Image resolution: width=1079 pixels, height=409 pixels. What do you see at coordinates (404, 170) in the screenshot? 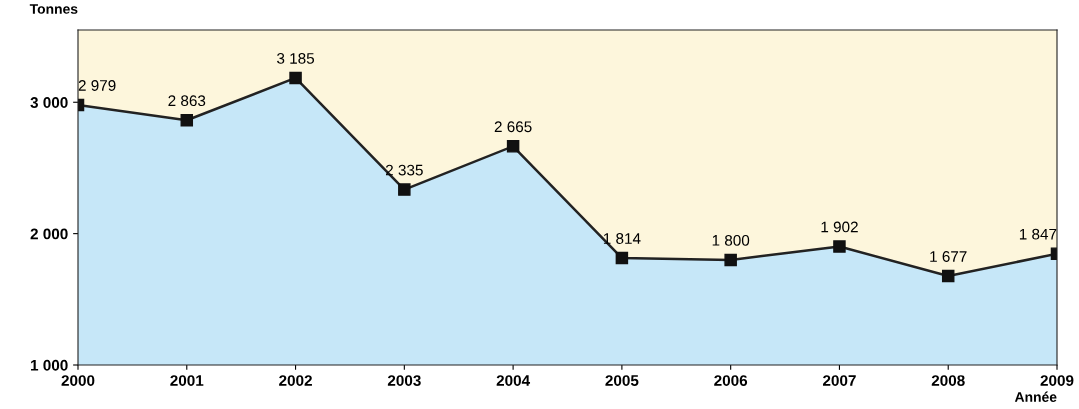
I see `data-label: 2 335` at bounding box center [404, 170].